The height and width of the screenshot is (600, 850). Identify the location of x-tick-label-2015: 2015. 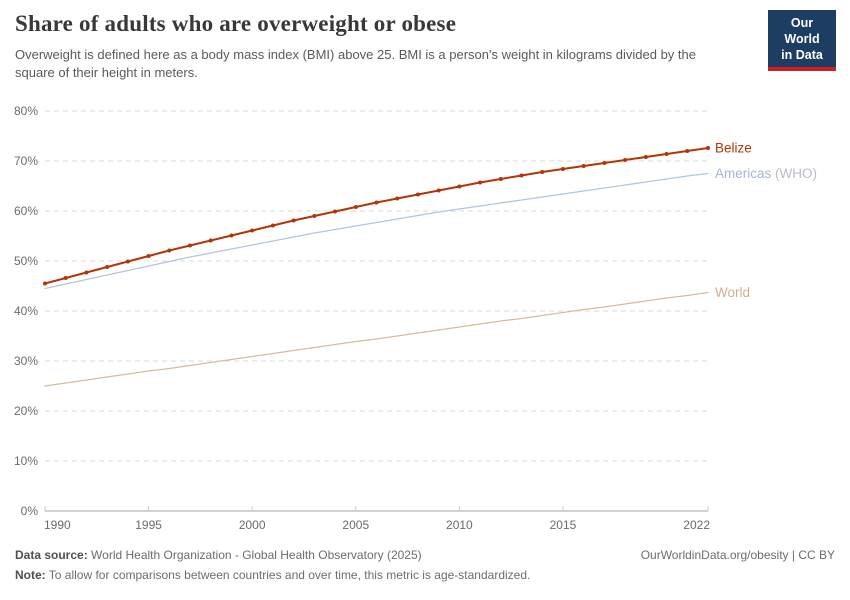
(563, 525).